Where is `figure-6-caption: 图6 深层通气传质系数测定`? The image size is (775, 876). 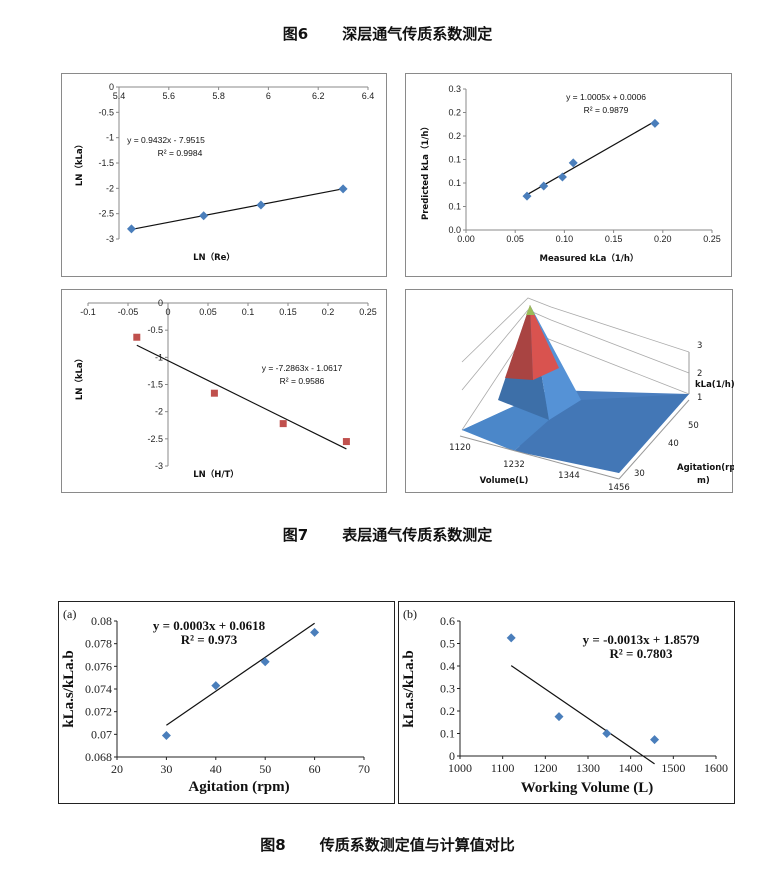 figure-6-caption: 图6 深层通气传质系数测定 is located at coordinates (387, 33).